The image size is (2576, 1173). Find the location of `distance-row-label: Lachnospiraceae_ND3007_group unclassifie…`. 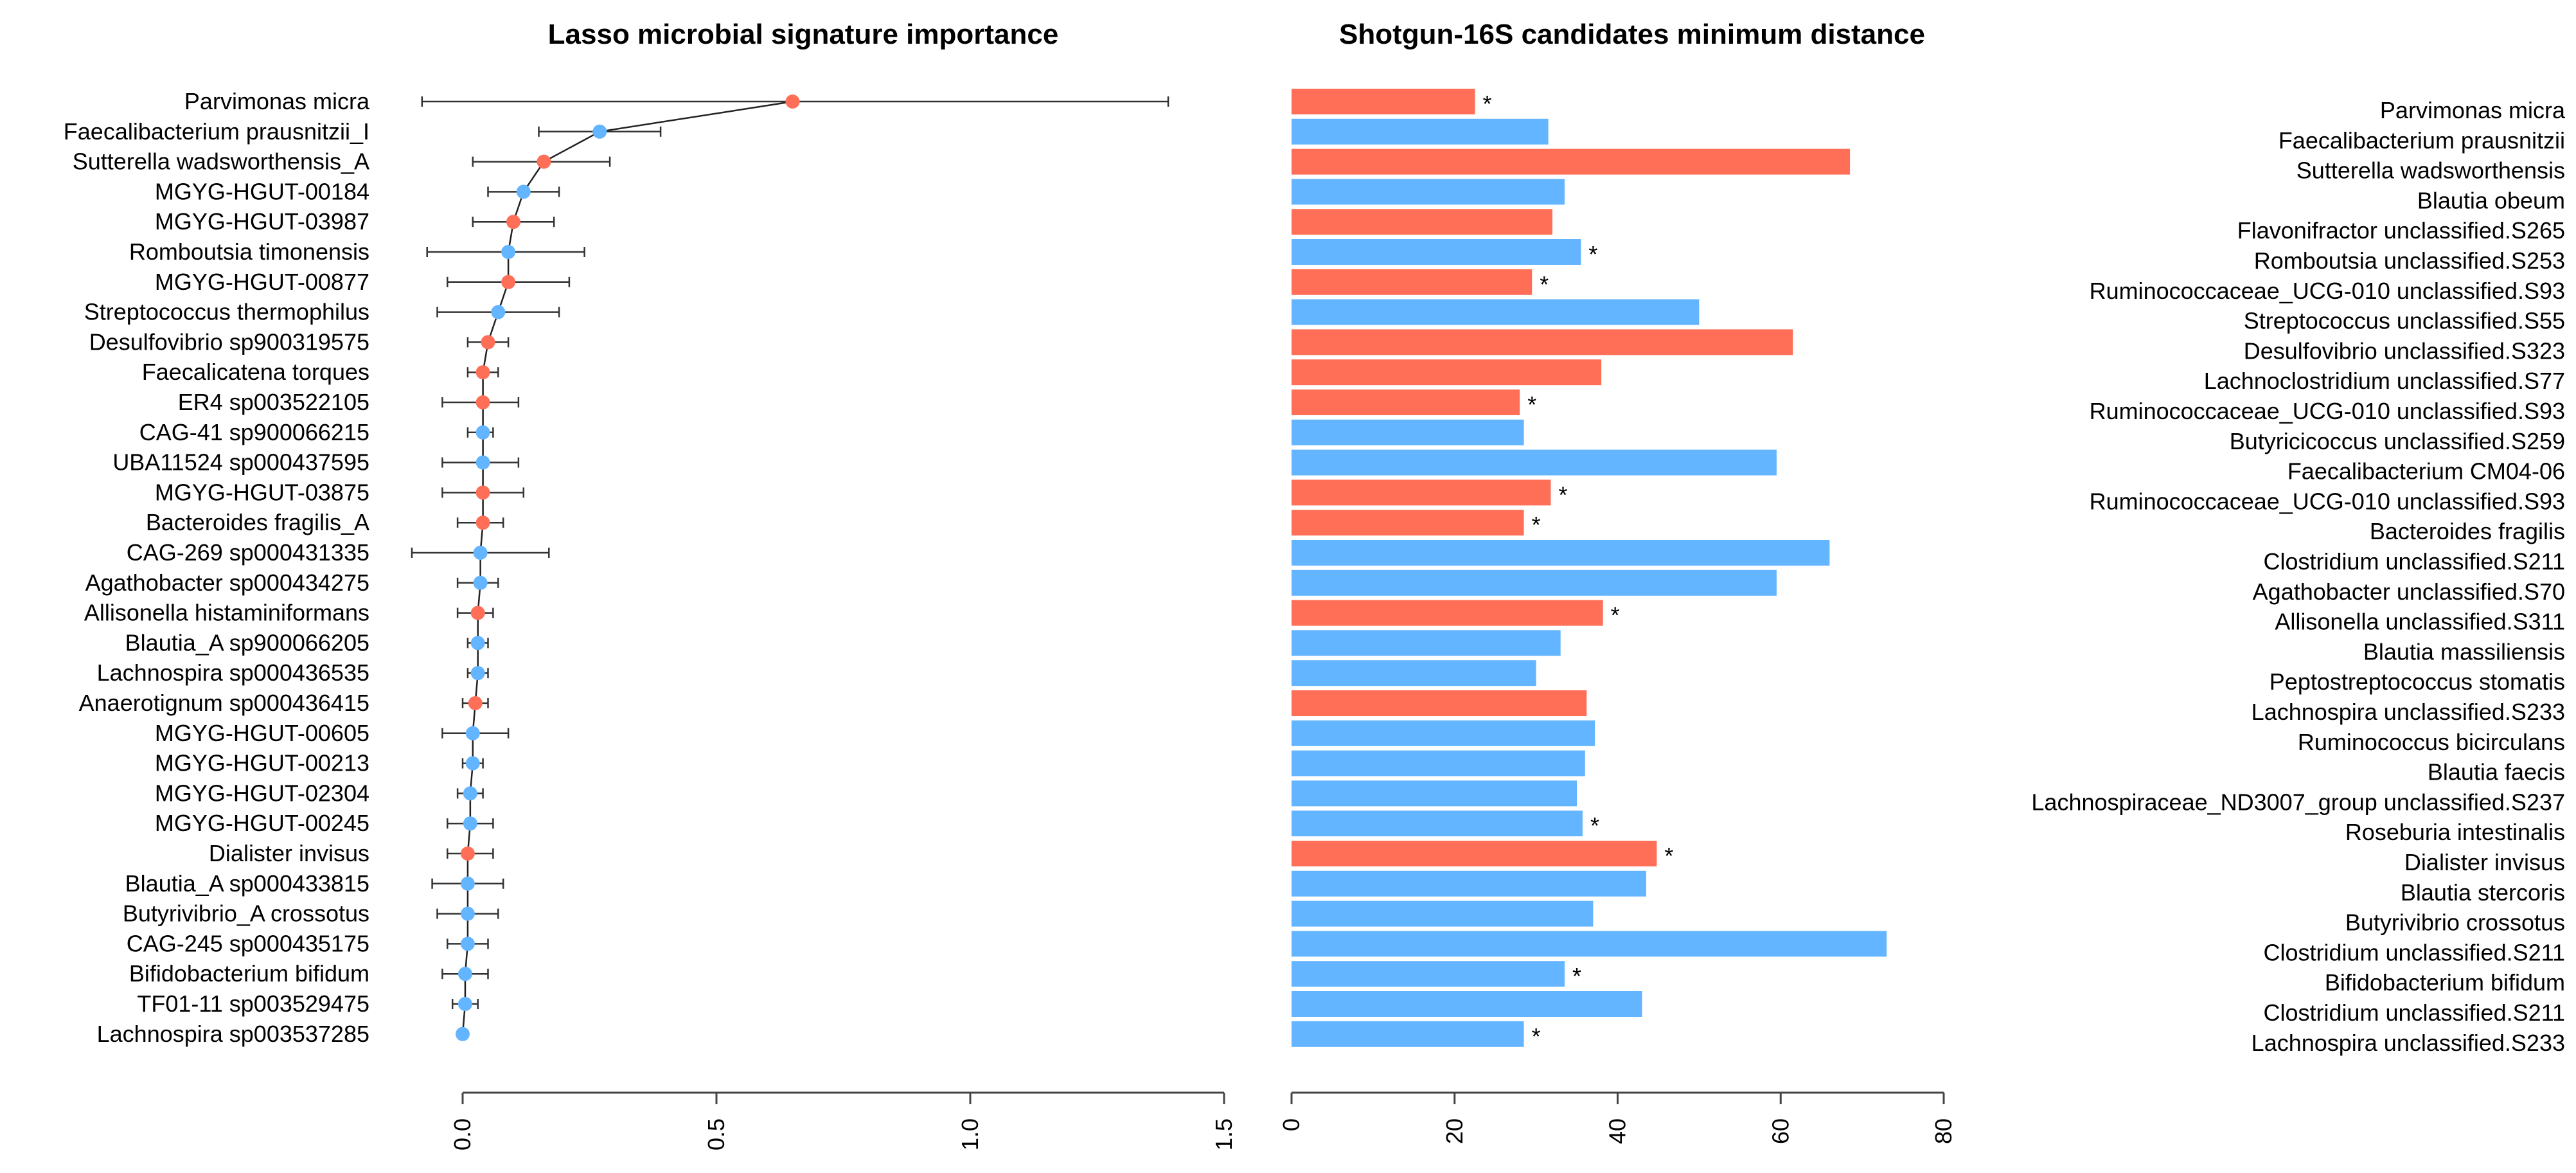

distance-row-label: Lachnospiraceae_ND3007_group unclassifie… is located at coordinates (2298, 802).